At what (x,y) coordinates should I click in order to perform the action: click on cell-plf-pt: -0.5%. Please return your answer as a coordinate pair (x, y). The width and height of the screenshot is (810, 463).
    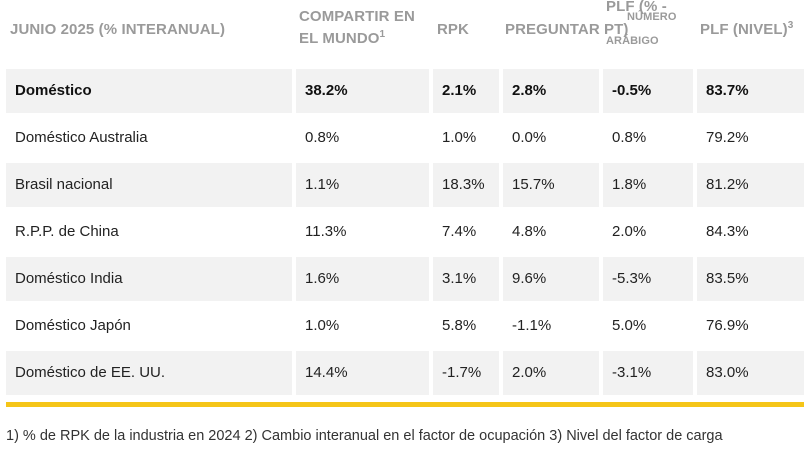
    Looking at the image, I should click on (648, 91).